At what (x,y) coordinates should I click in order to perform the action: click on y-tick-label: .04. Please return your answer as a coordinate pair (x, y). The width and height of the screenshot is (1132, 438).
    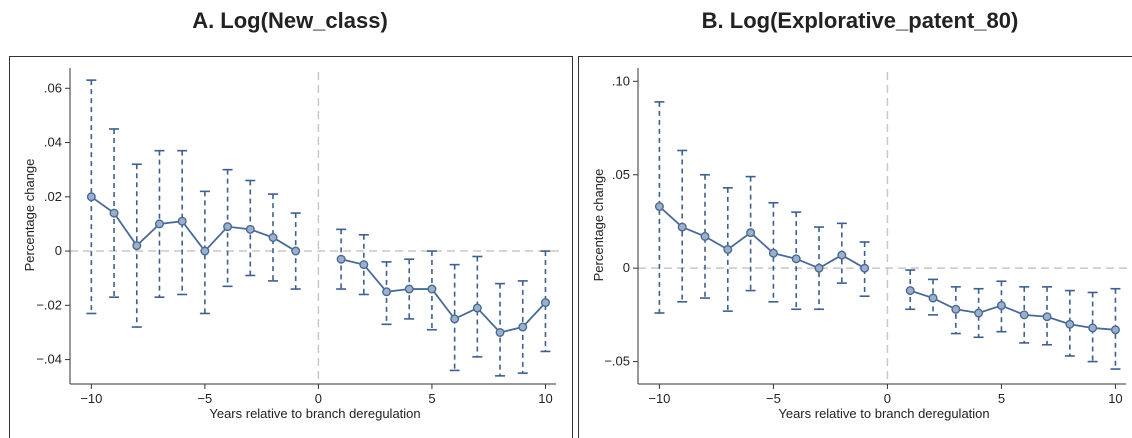
    Looking at the image, I should click on (53, 142).